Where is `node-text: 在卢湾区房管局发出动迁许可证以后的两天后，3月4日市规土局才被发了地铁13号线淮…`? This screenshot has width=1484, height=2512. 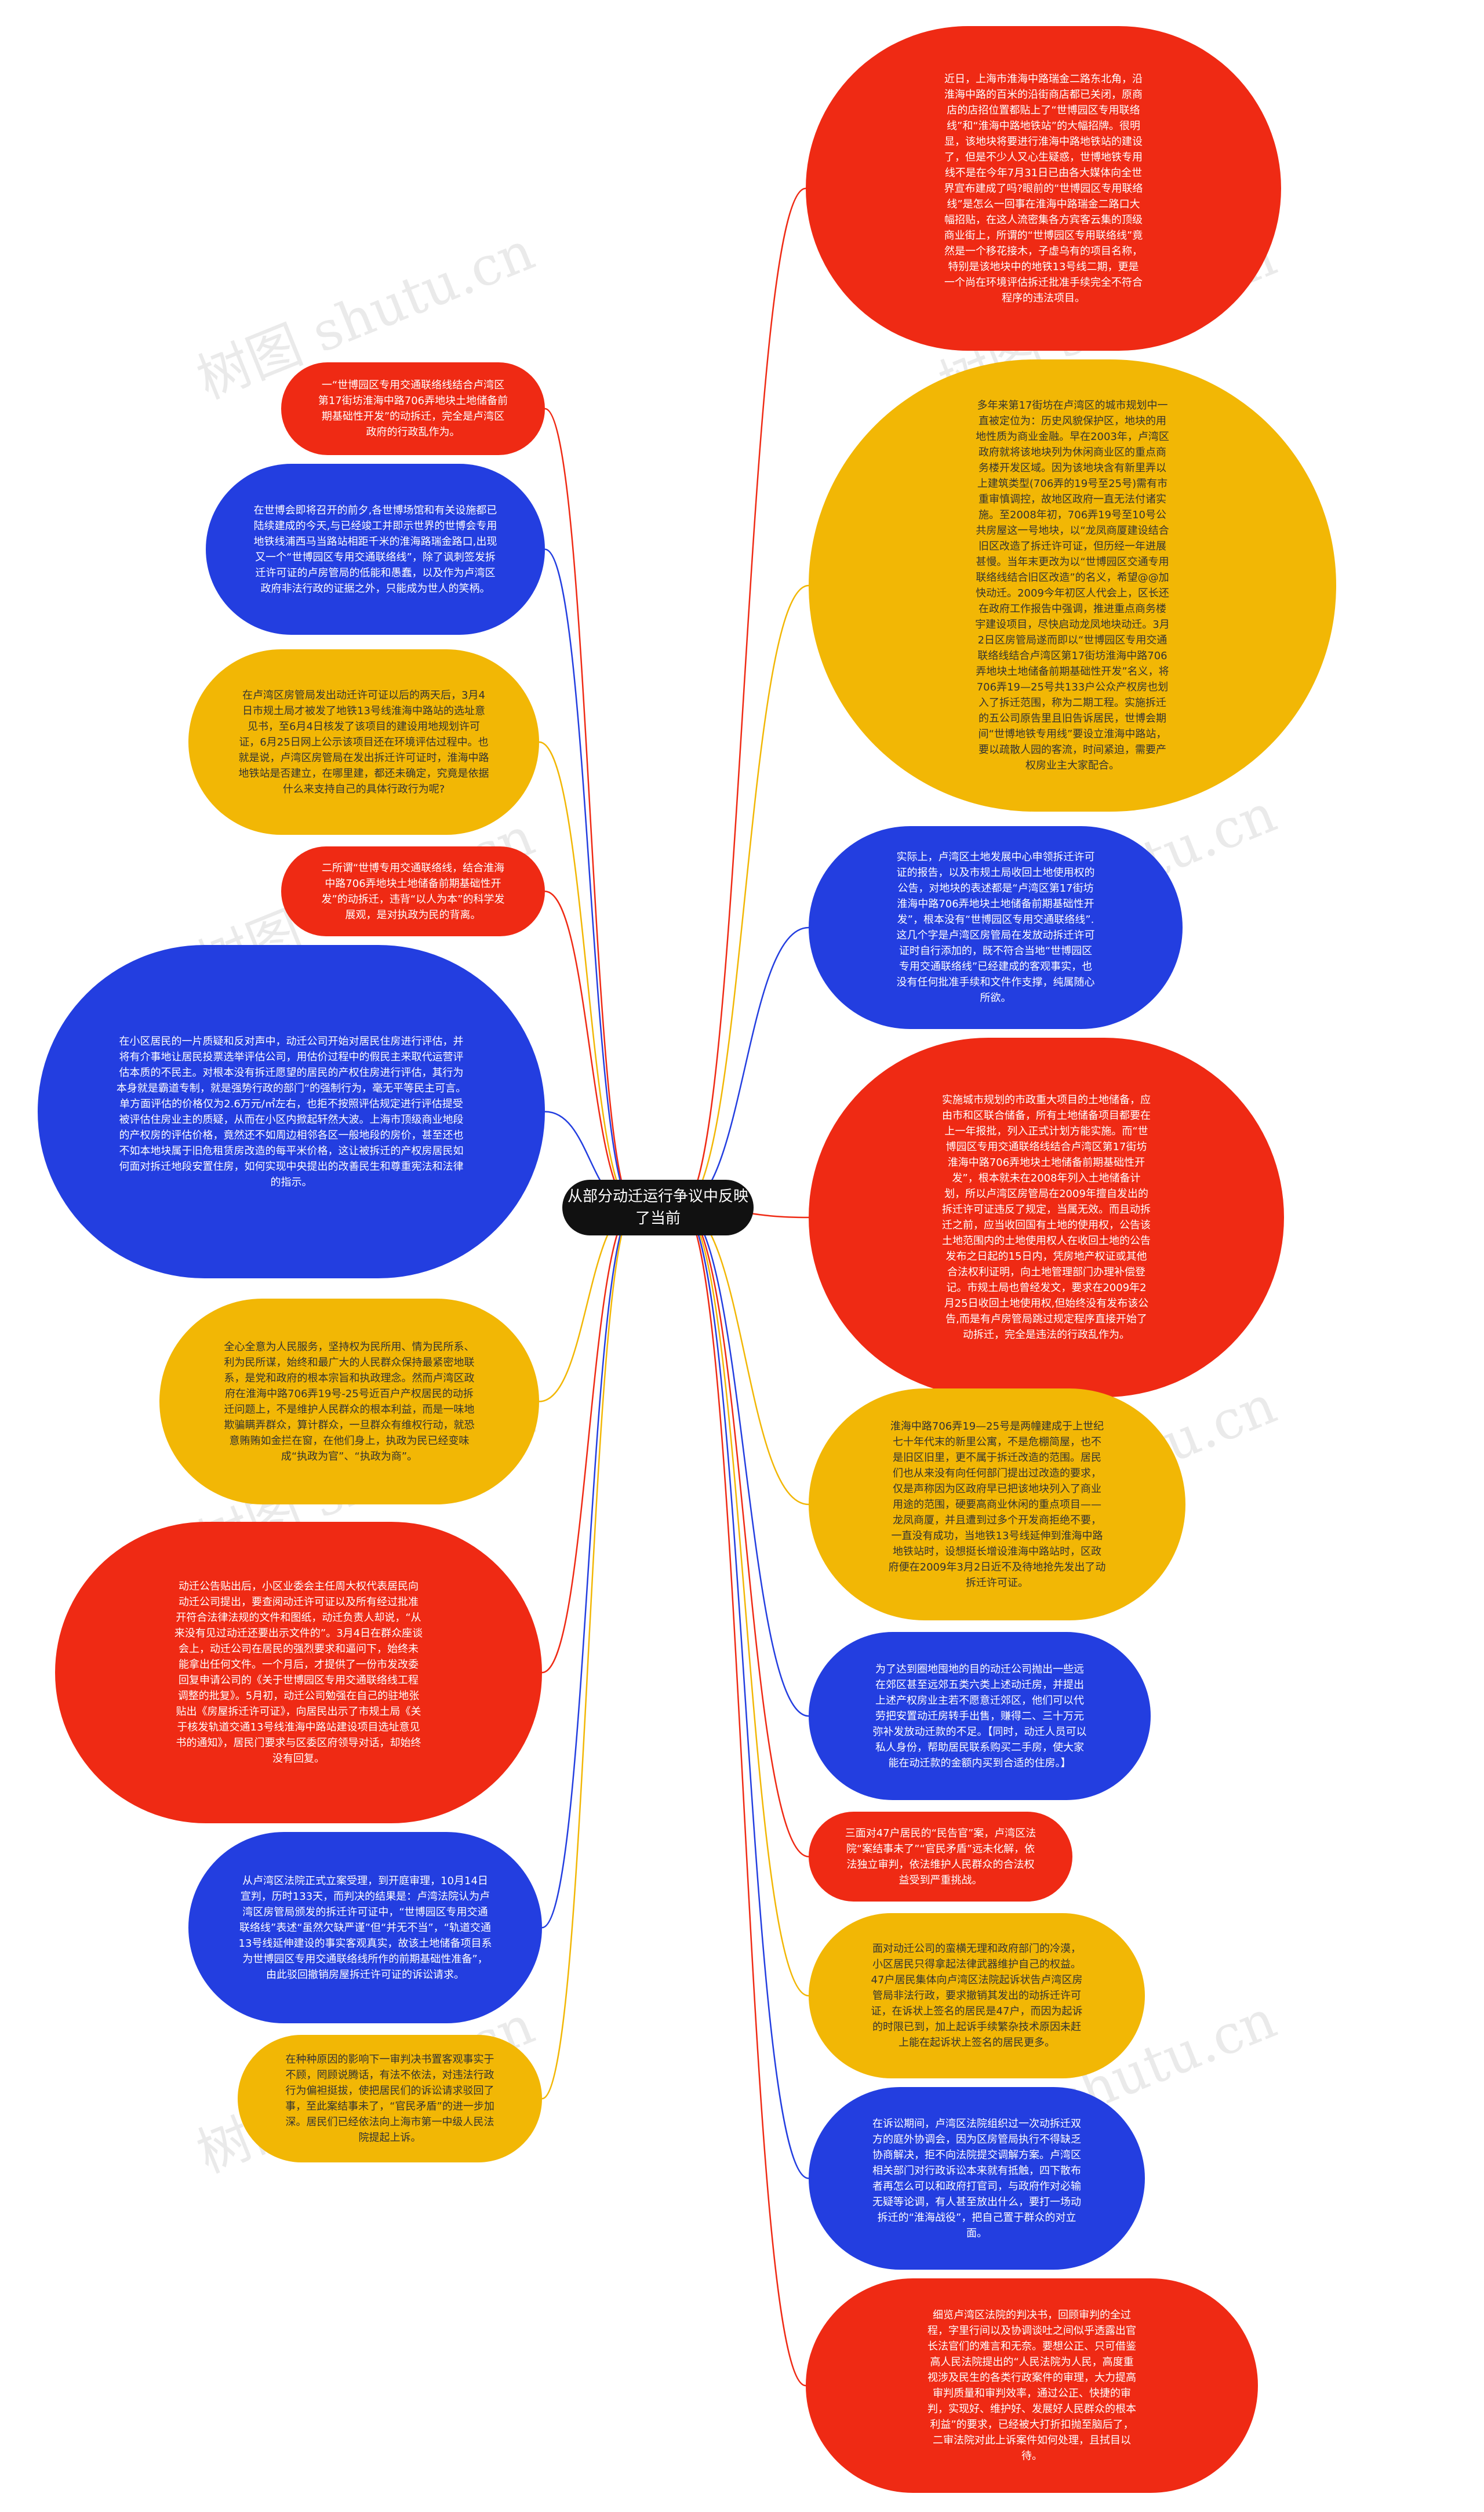
node-text: 在卢湾区房管局发出动迁许可证以后的两天后，3月4日市规土局才被发了地铁13号线淮… is located at coordinates (364, 742).